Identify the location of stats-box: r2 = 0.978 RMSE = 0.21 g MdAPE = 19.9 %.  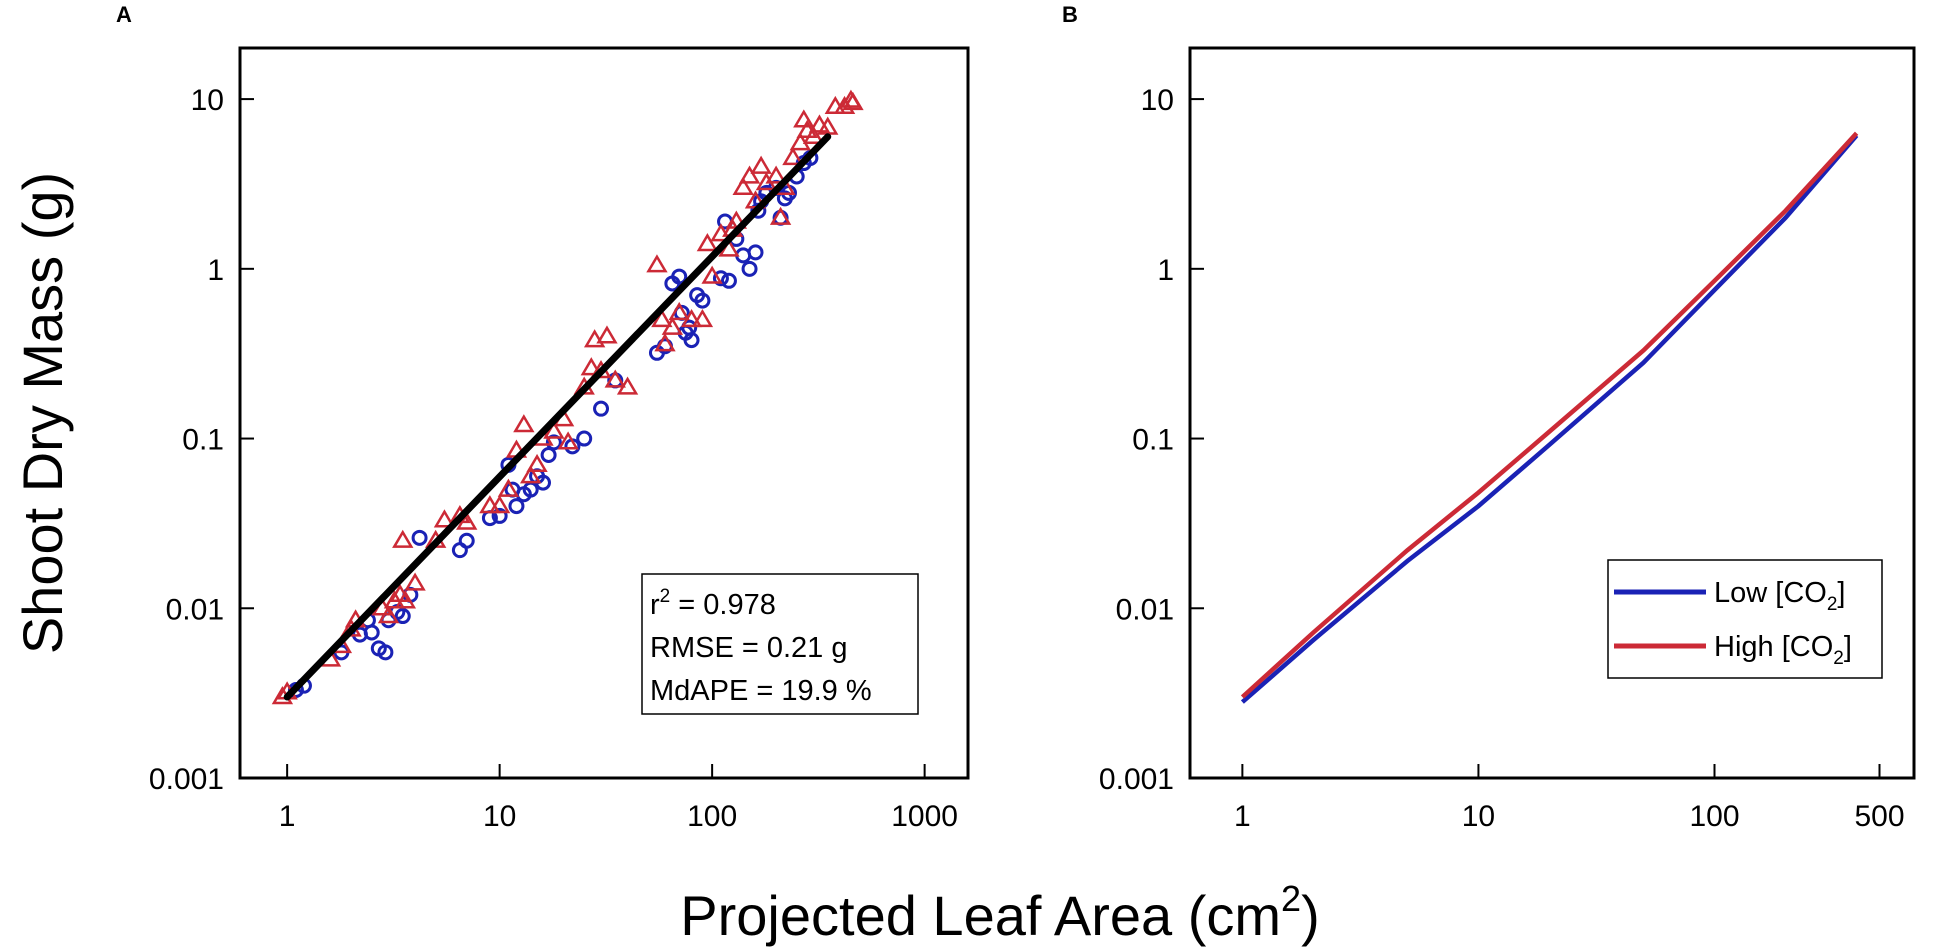
(780, 644).